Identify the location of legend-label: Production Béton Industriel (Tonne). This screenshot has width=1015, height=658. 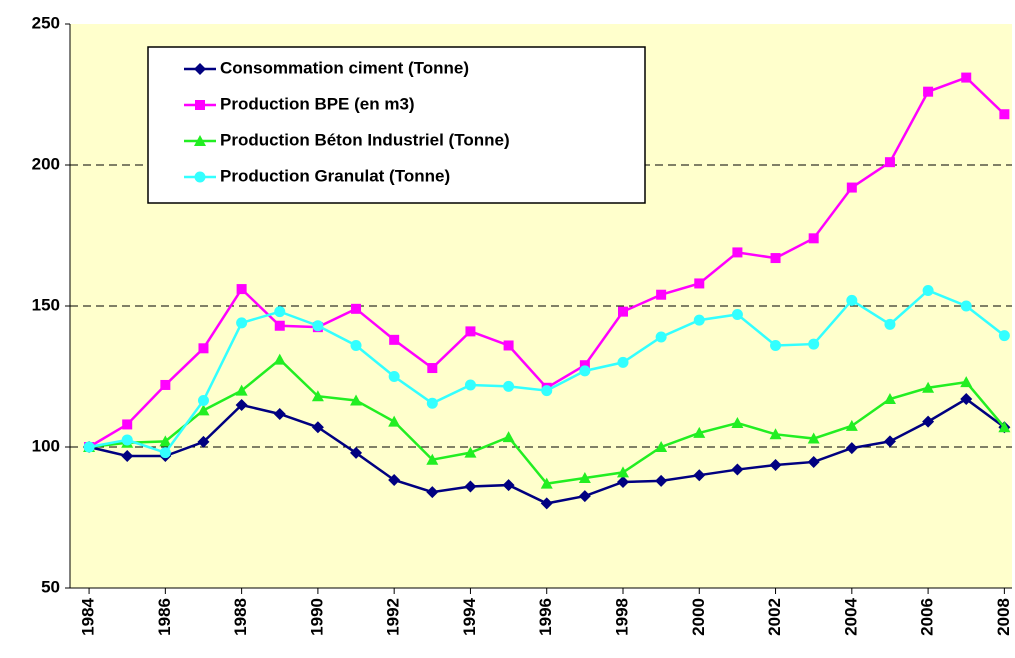
(365, 139).